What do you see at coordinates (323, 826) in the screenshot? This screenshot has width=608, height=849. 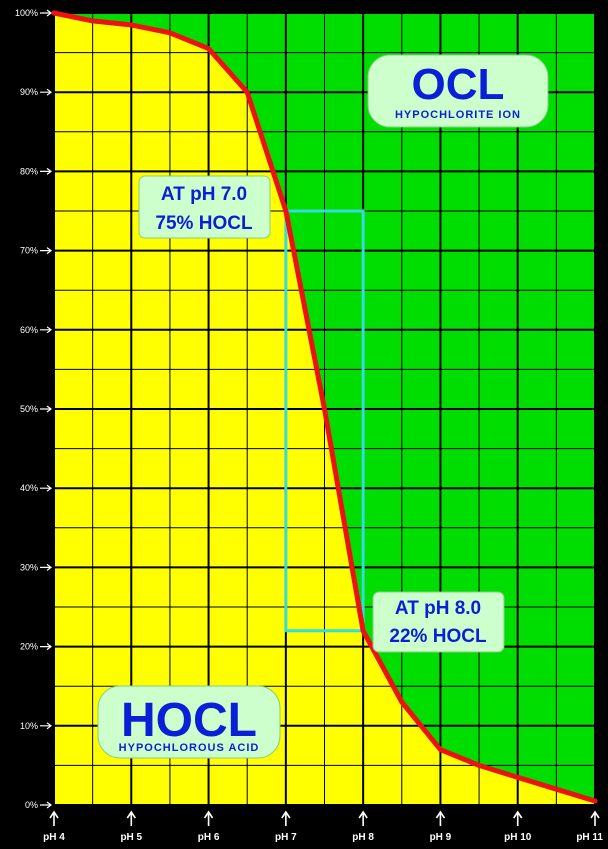 I see `x-axis: pH 4 pH 5 pH 6 pH 7 pH 8 pH 9 pH 10 pH 11` at bounding box center [323, 826].